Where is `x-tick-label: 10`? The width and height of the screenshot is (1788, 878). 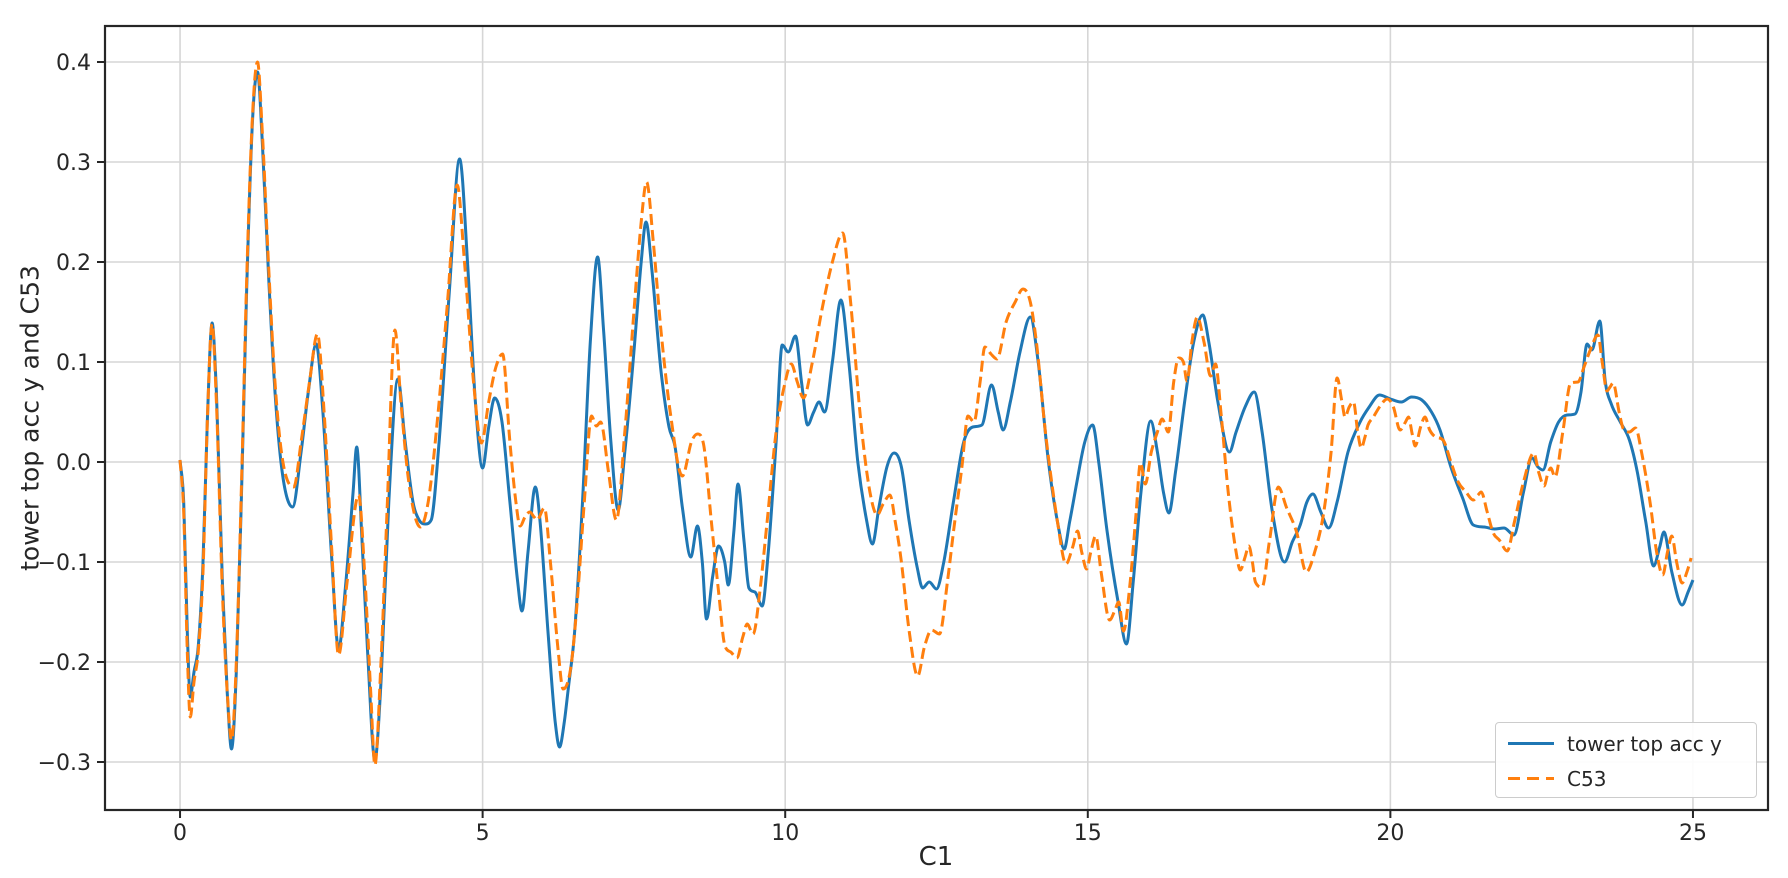
x-tick-label: 10 is located at coordinates (785, 833).